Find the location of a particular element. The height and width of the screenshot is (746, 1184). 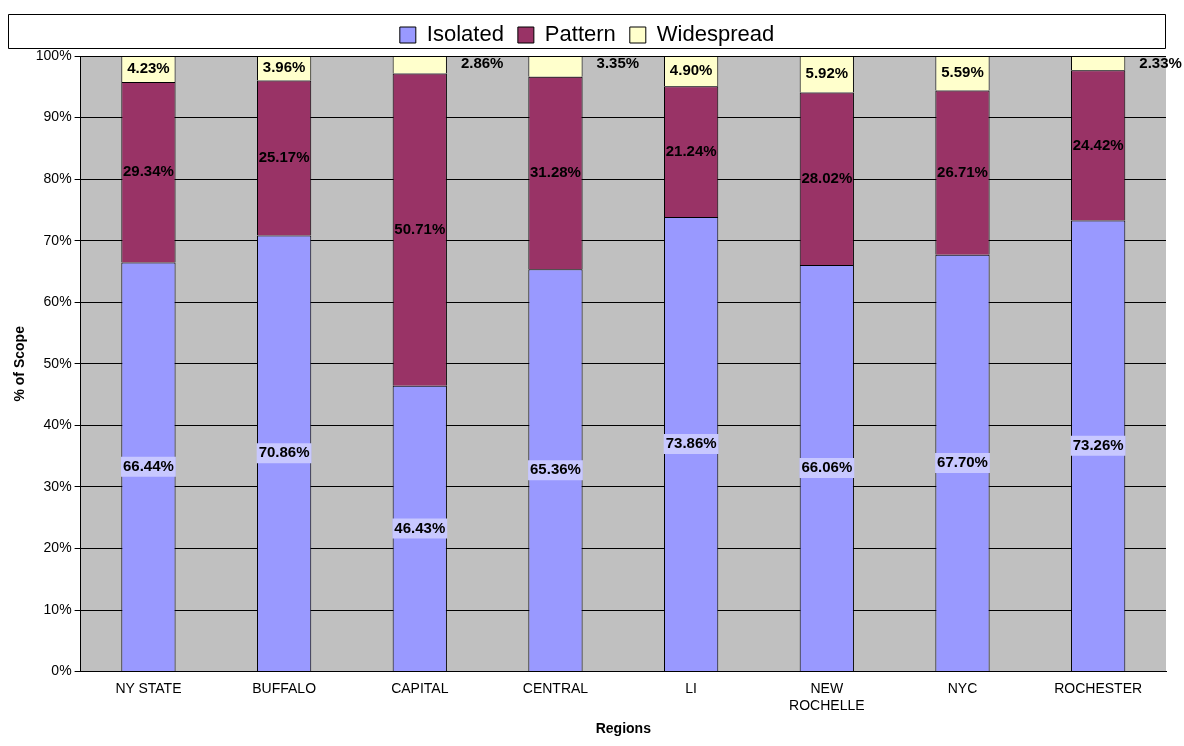

y-tick-label: 80% is located at coordinates (57, 177).